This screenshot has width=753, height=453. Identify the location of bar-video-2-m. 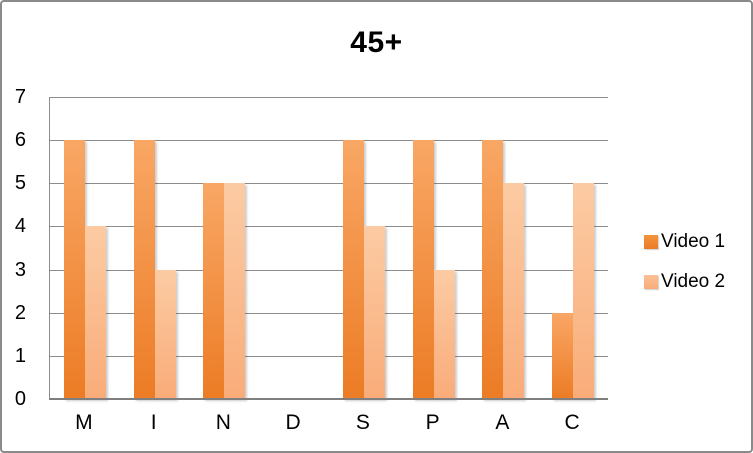
(95, 312).